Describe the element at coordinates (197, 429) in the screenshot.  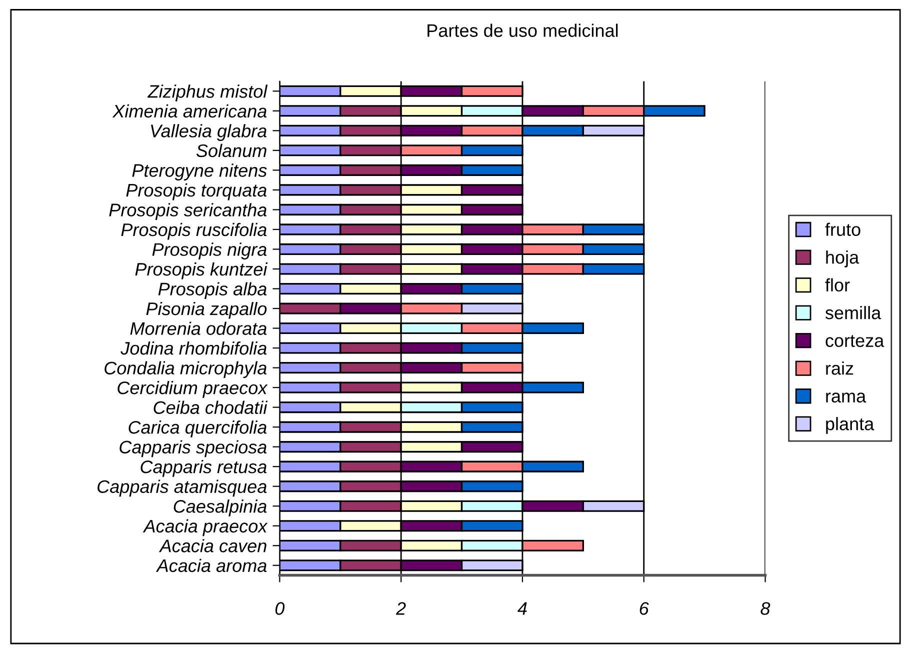
I see `y-tick-label: Carica quercifolia` at that location.